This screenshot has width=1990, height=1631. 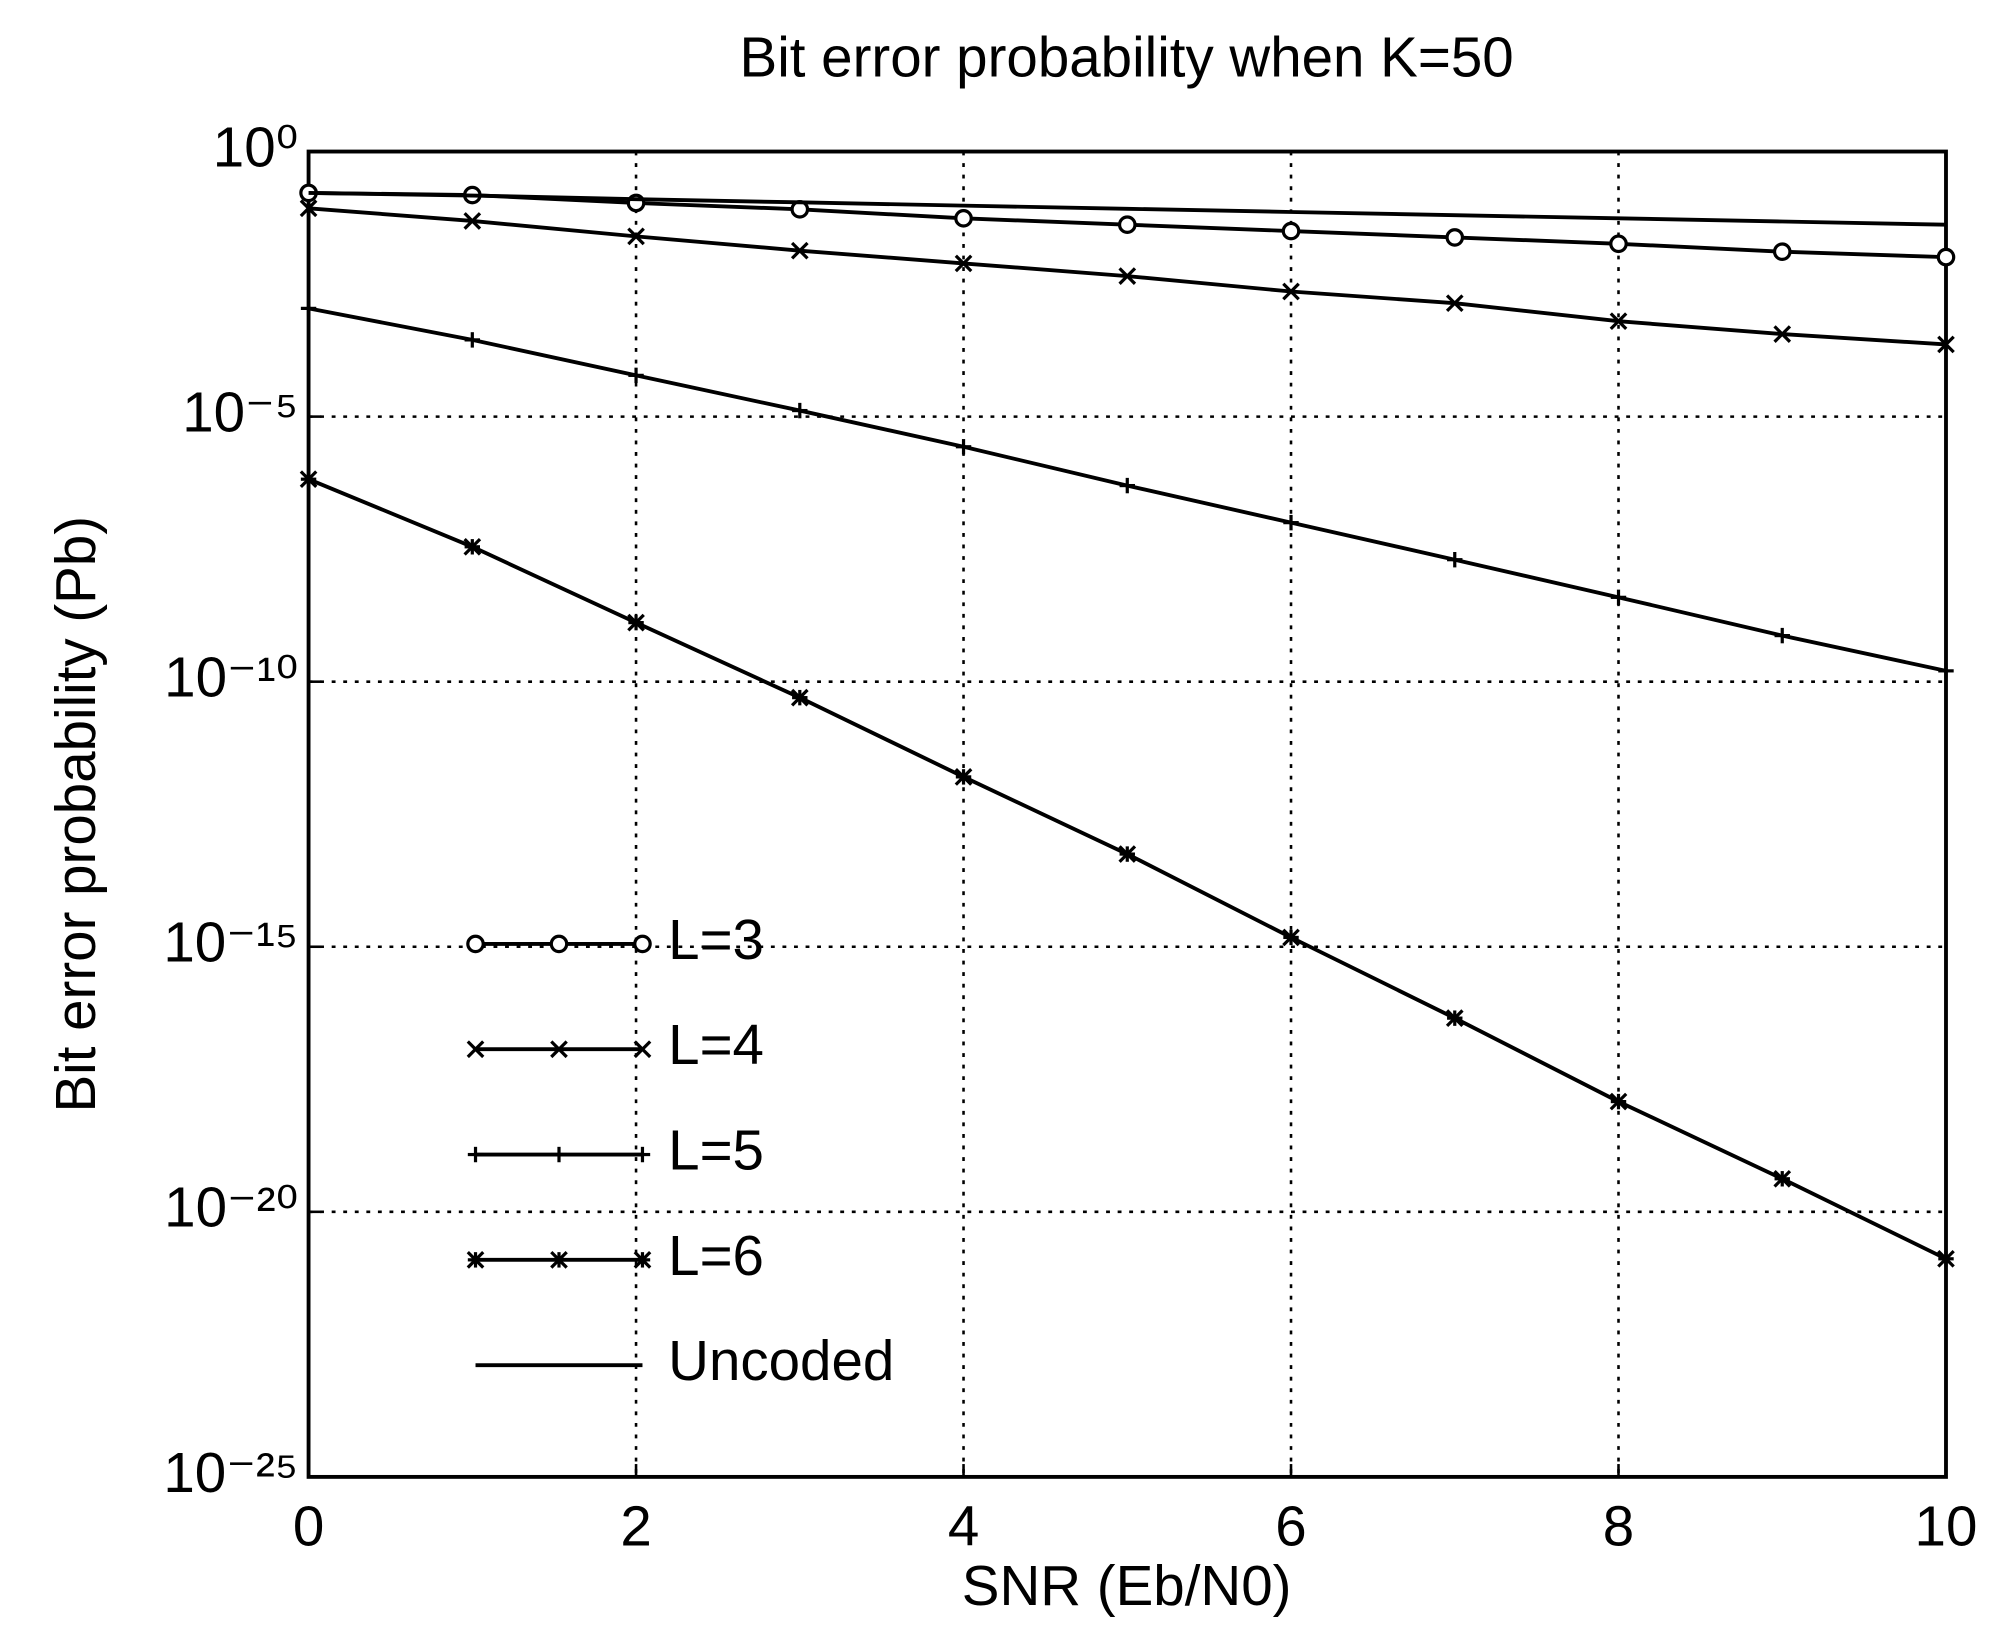 I want to click on x-tick-label: 10, so click(x=1946, y=1526).